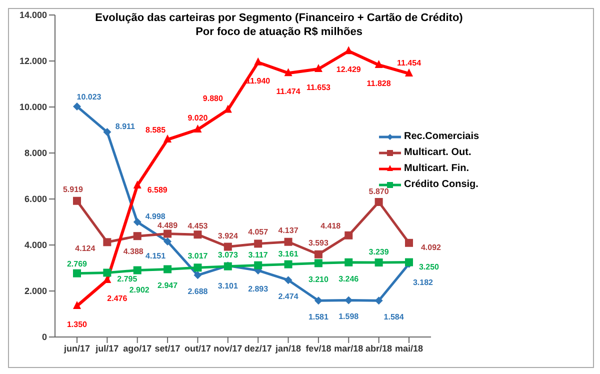  Describe the element at coordinates (288, 253) in the screenshot. I see `data-label: 3.161` at that location.